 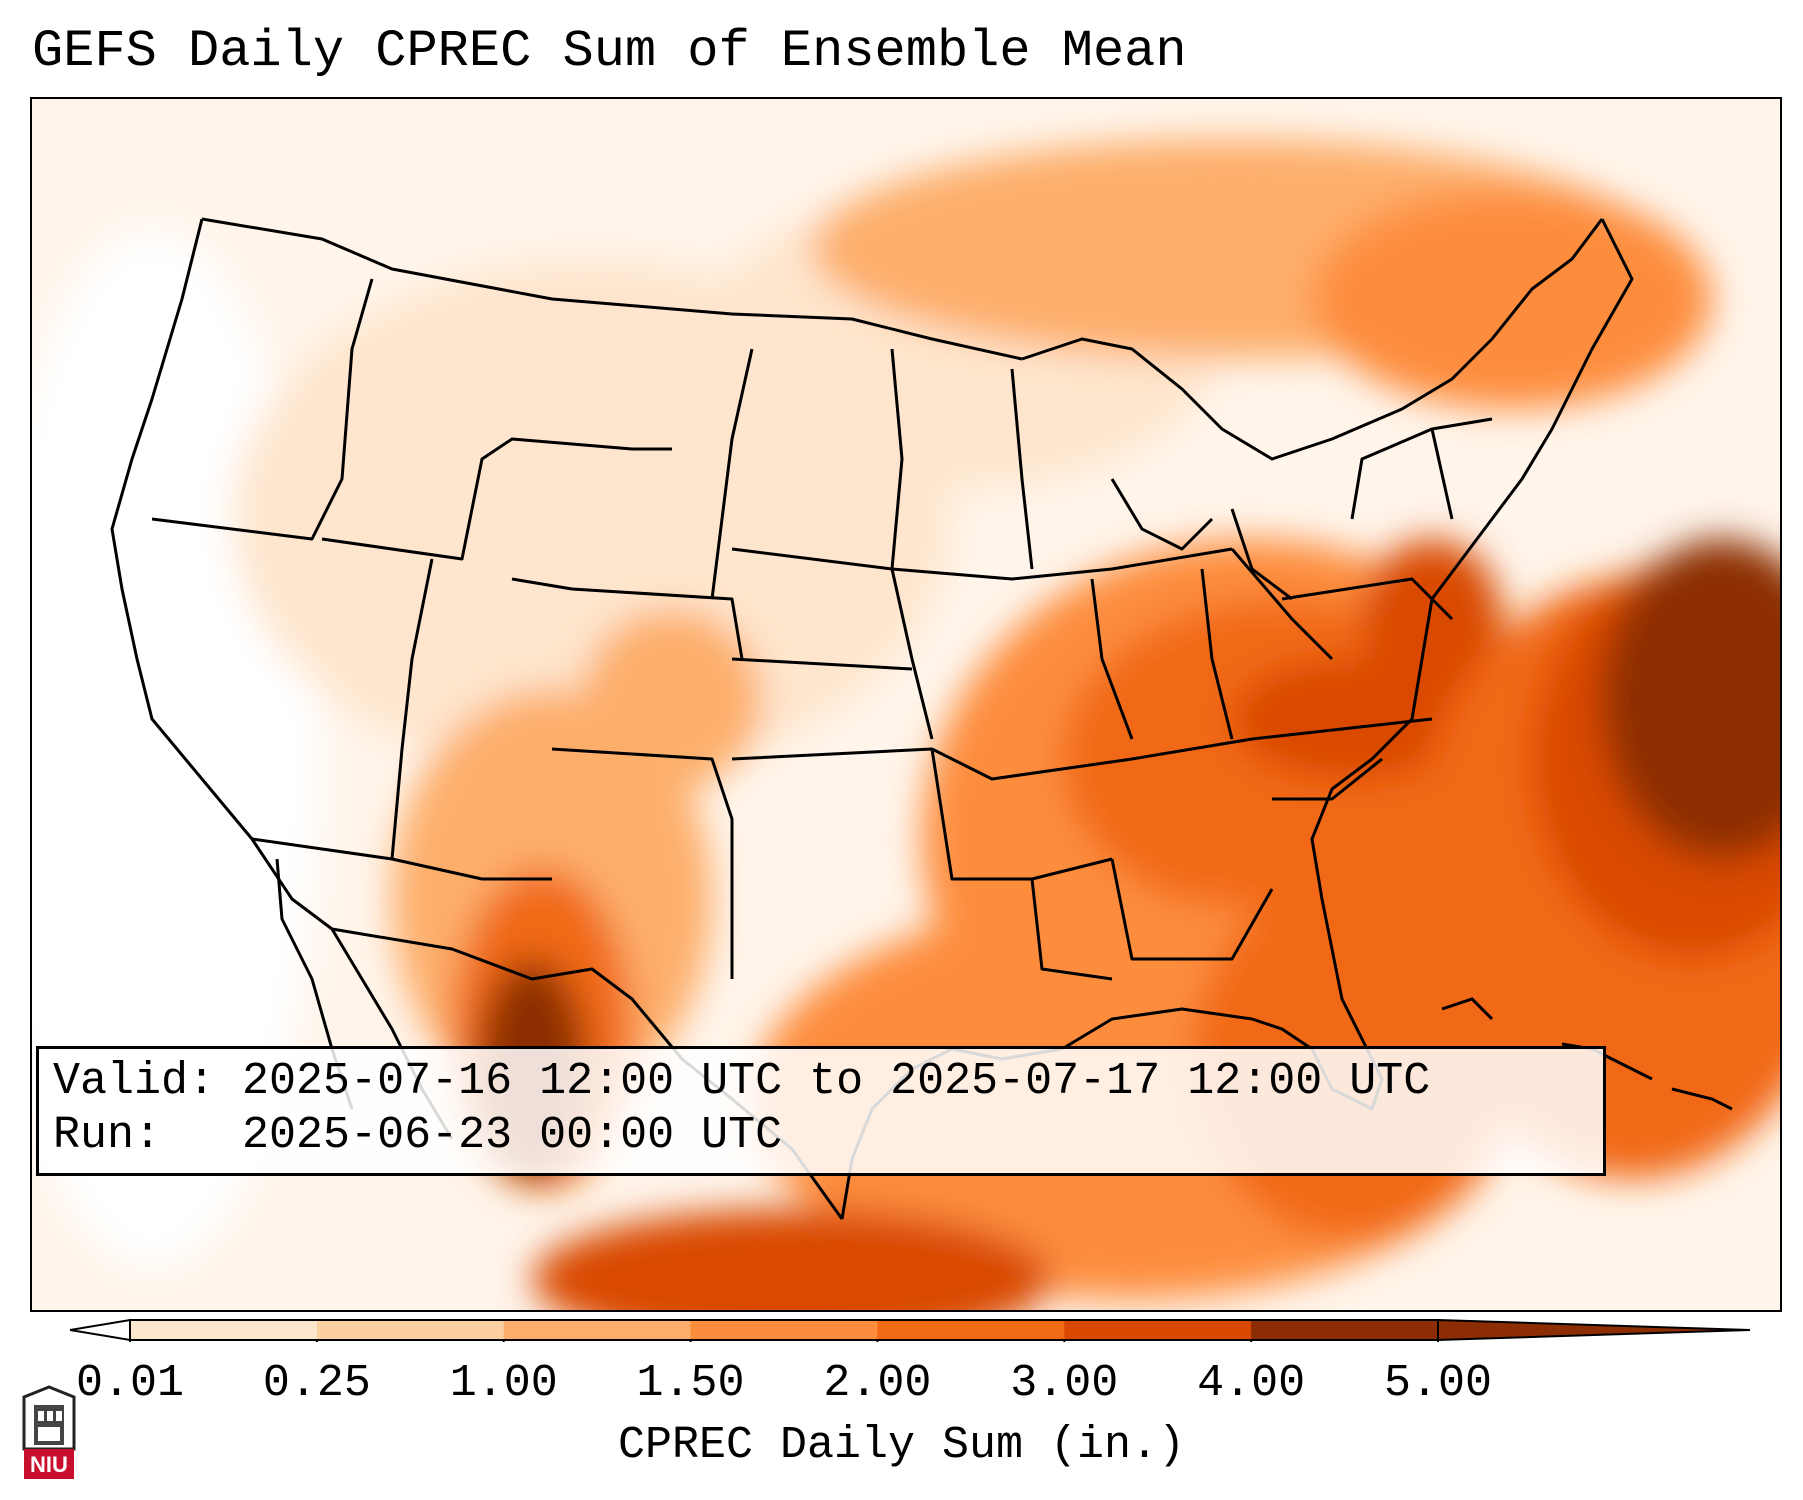 I want to click on colorbar, so click(x=910, y=1330).